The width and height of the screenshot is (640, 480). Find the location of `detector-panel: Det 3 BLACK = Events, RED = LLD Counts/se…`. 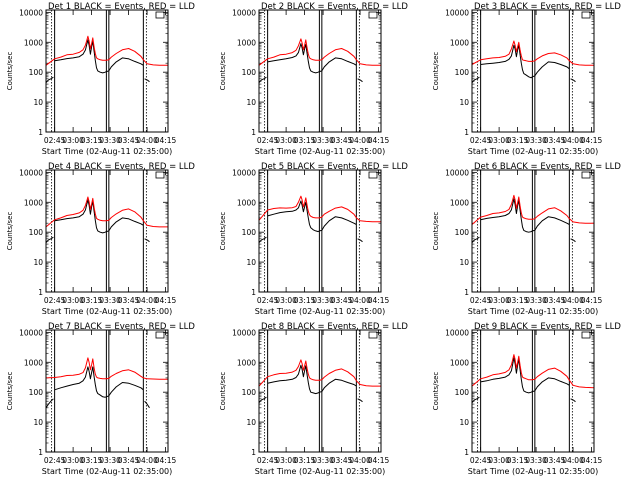

detector-panel: Det 3 BLACK = Events, RED = LLD Counts/se… is located at coordinates (526, 79).